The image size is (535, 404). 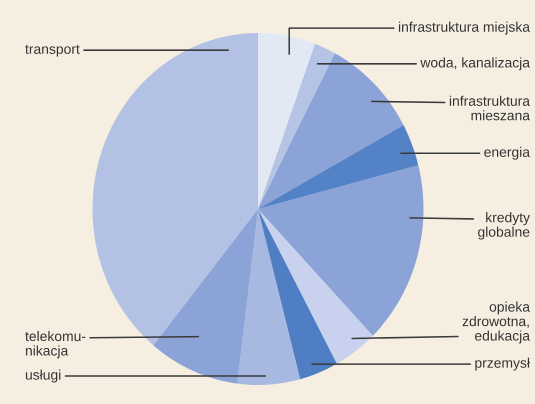 What do you see at coordinates (475, 63) in the screenshot?
I see `slice-label: woda, kanalizacja` at bounding box center [475, 63].